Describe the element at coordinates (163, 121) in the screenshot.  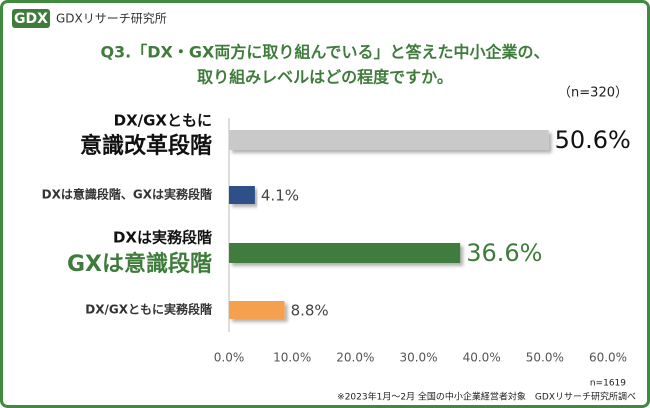
I see `category-label: DX/GXともに` at that location.